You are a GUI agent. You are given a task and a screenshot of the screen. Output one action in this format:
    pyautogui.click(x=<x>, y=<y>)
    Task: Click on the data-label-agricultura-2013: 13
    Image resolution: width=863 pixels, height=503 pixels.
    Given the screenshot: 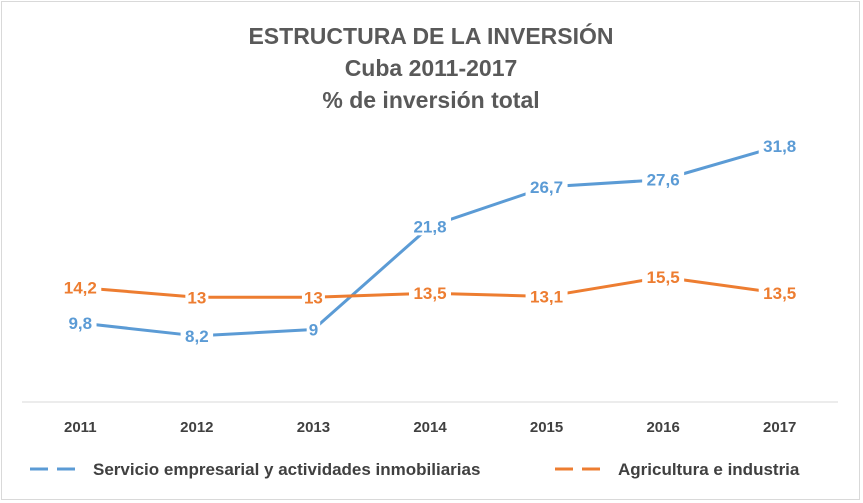 What is the action you would take?
    pyautogui.click(x=313, y=297)
    